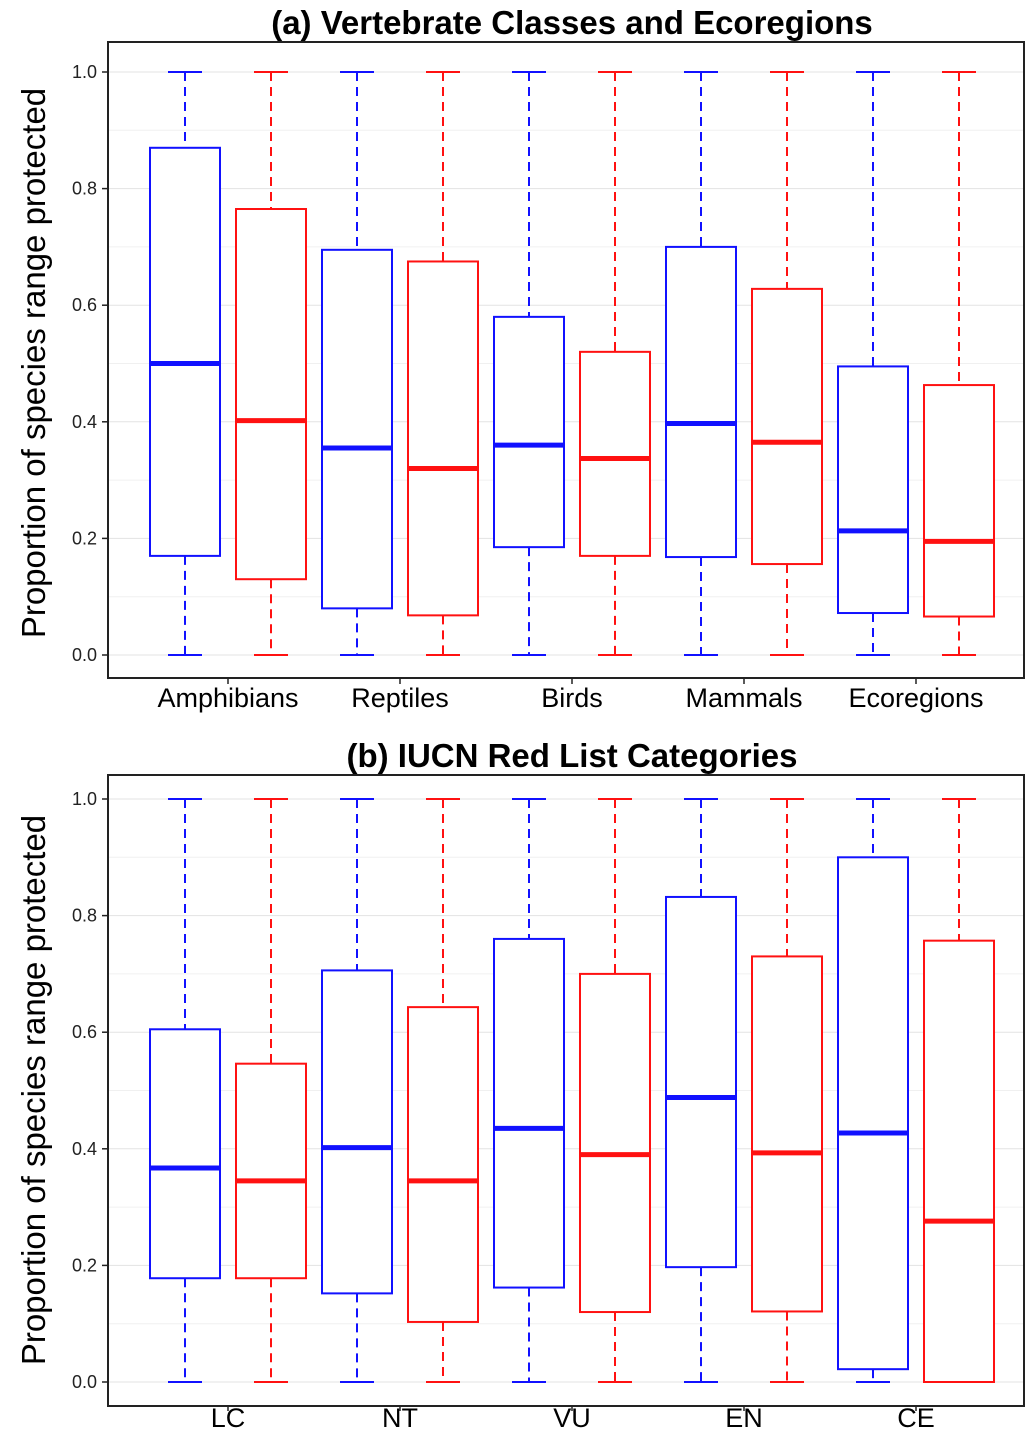 This screenshot has width=1026, height=1437. I want to click on box-2-nt, so click(443, 1090).